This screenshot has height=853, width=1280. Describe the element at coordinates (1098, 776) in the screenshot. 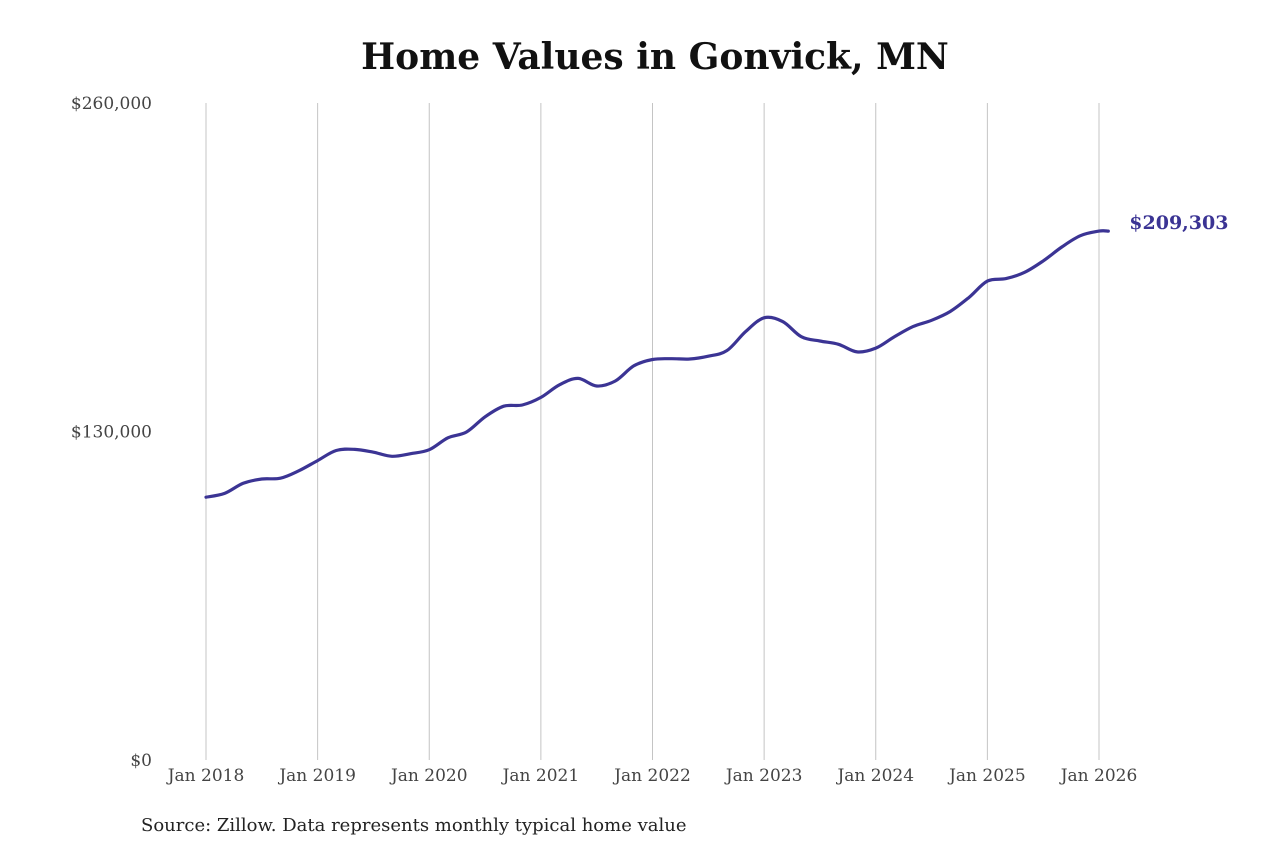

I see `x-tick-label: Jan 2026` at that location.